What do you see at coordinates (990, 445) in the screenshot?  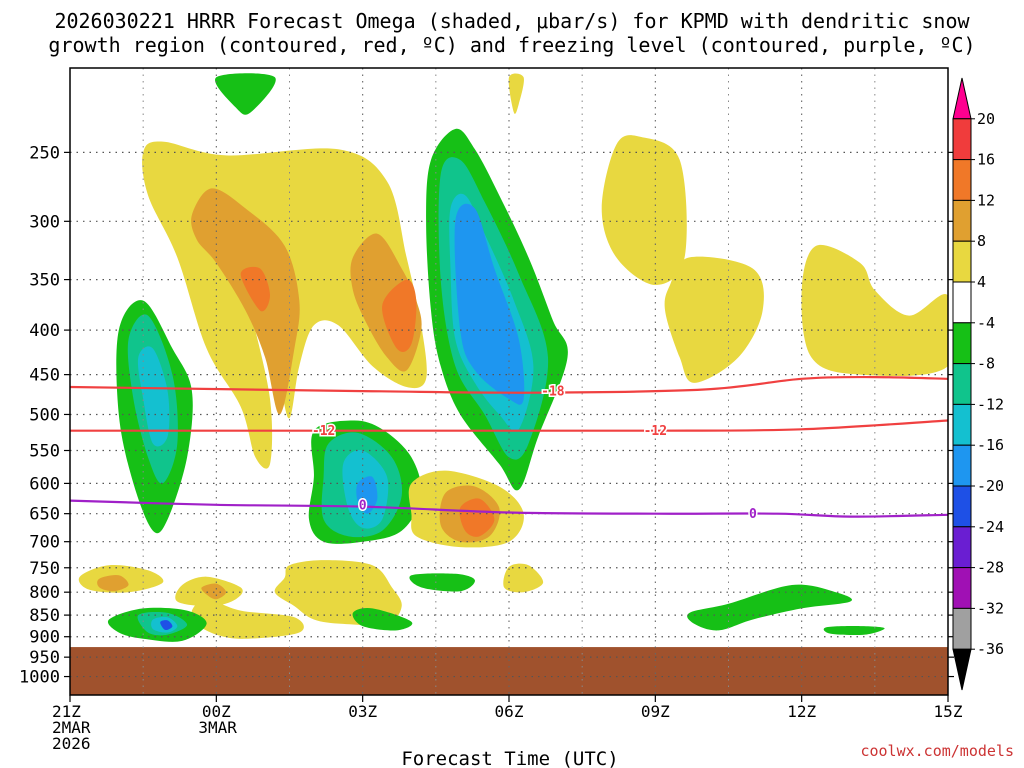 I see `colorbar-label-8: -16` at bounding box center [990, 445].